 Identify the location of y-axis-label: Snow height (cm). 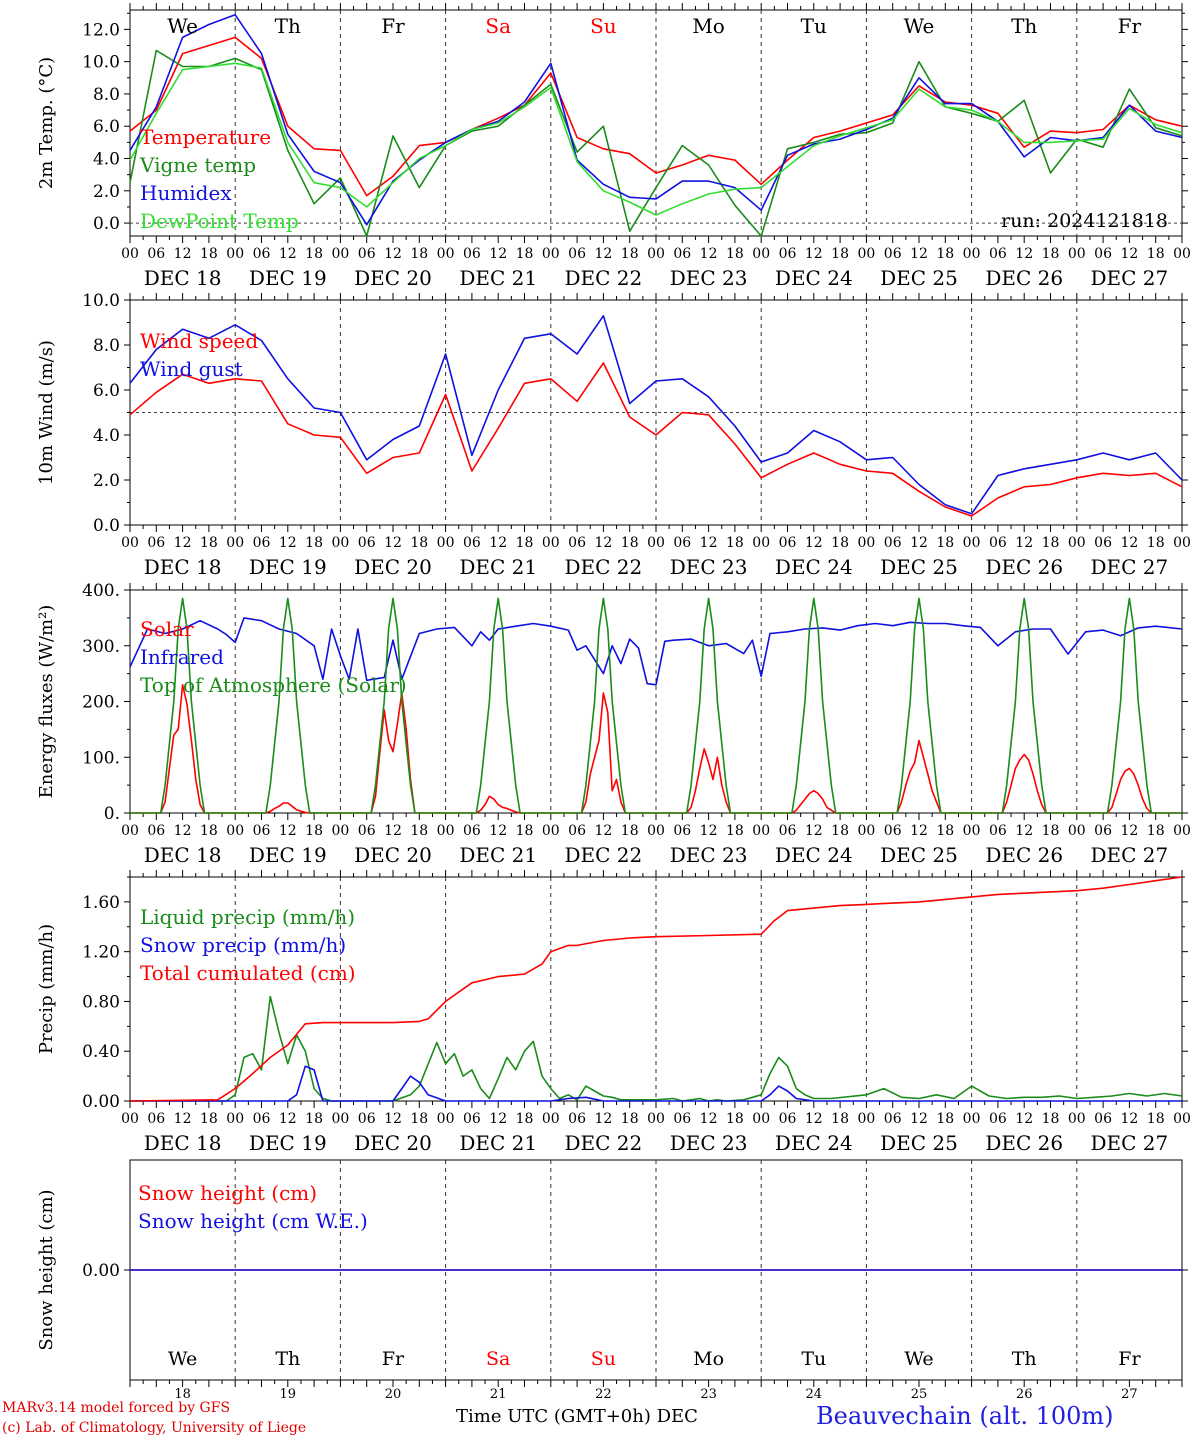
(46, 1269).